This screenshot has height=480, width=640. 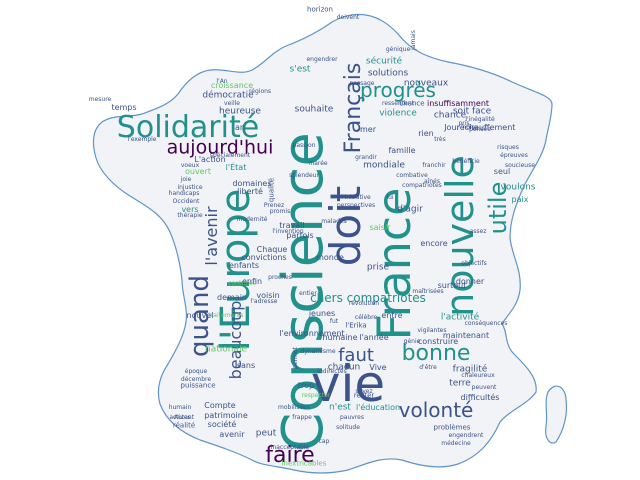 What do you see at coordinates (180, 417) in the screenshot?
I see `cloud-word-actives: actives` at bounding box center [180, 417].